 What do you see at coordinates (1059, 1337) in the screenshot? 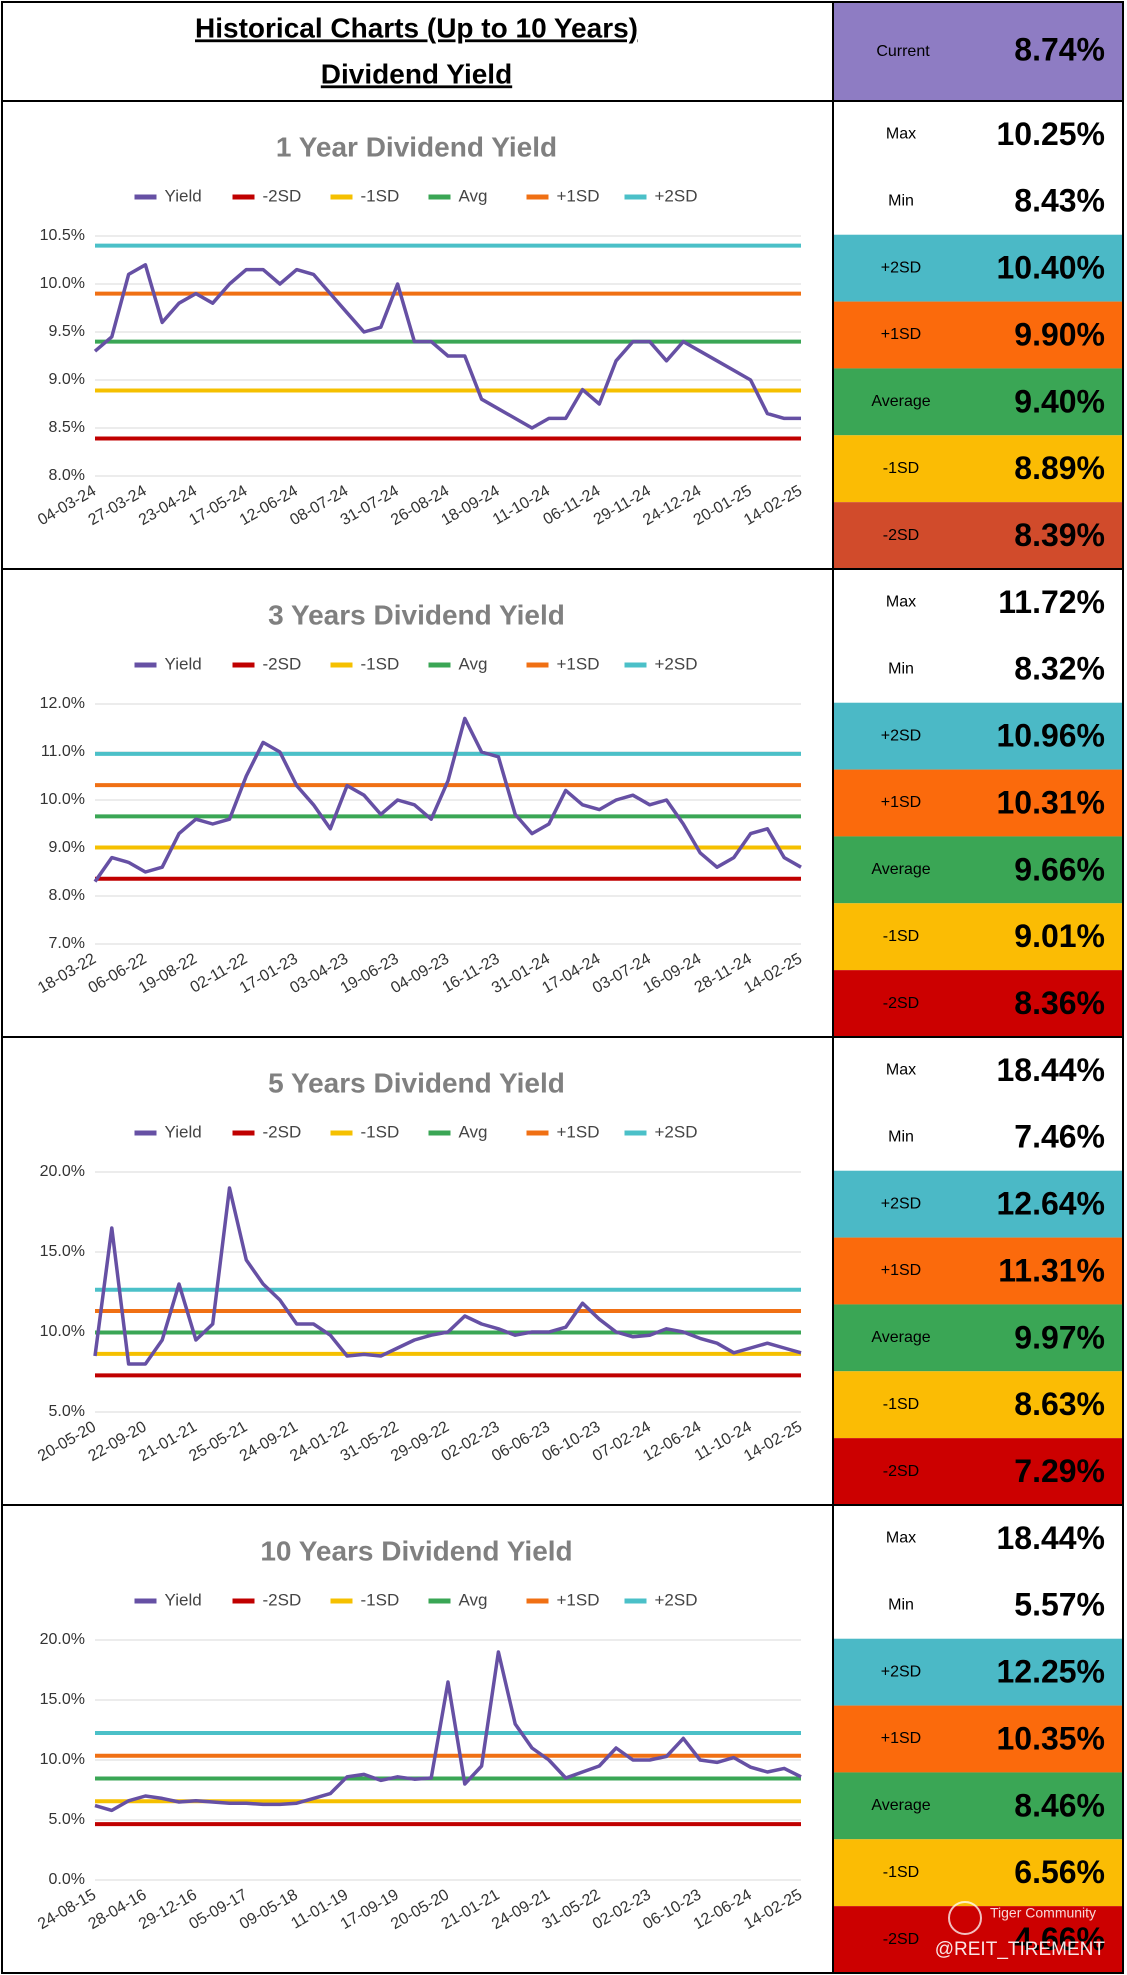
I see `stat-value: 9.97%` at bounding box center [1059, 1337].